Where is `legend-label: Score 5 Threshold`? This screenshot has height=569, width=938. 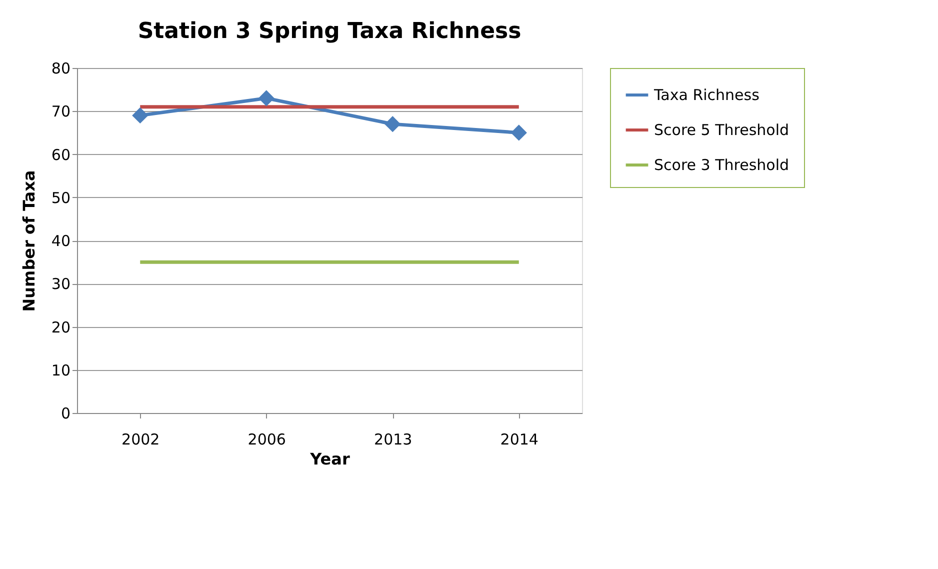
legend-label: Score 5 Threshold is located at coordinates (722, 130).